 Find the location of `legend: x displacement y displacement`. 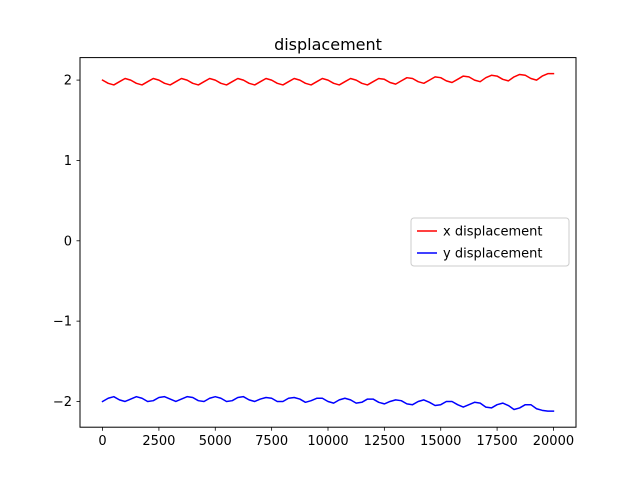

legend: x displacement y displacement is located at coordinates (490, 242).